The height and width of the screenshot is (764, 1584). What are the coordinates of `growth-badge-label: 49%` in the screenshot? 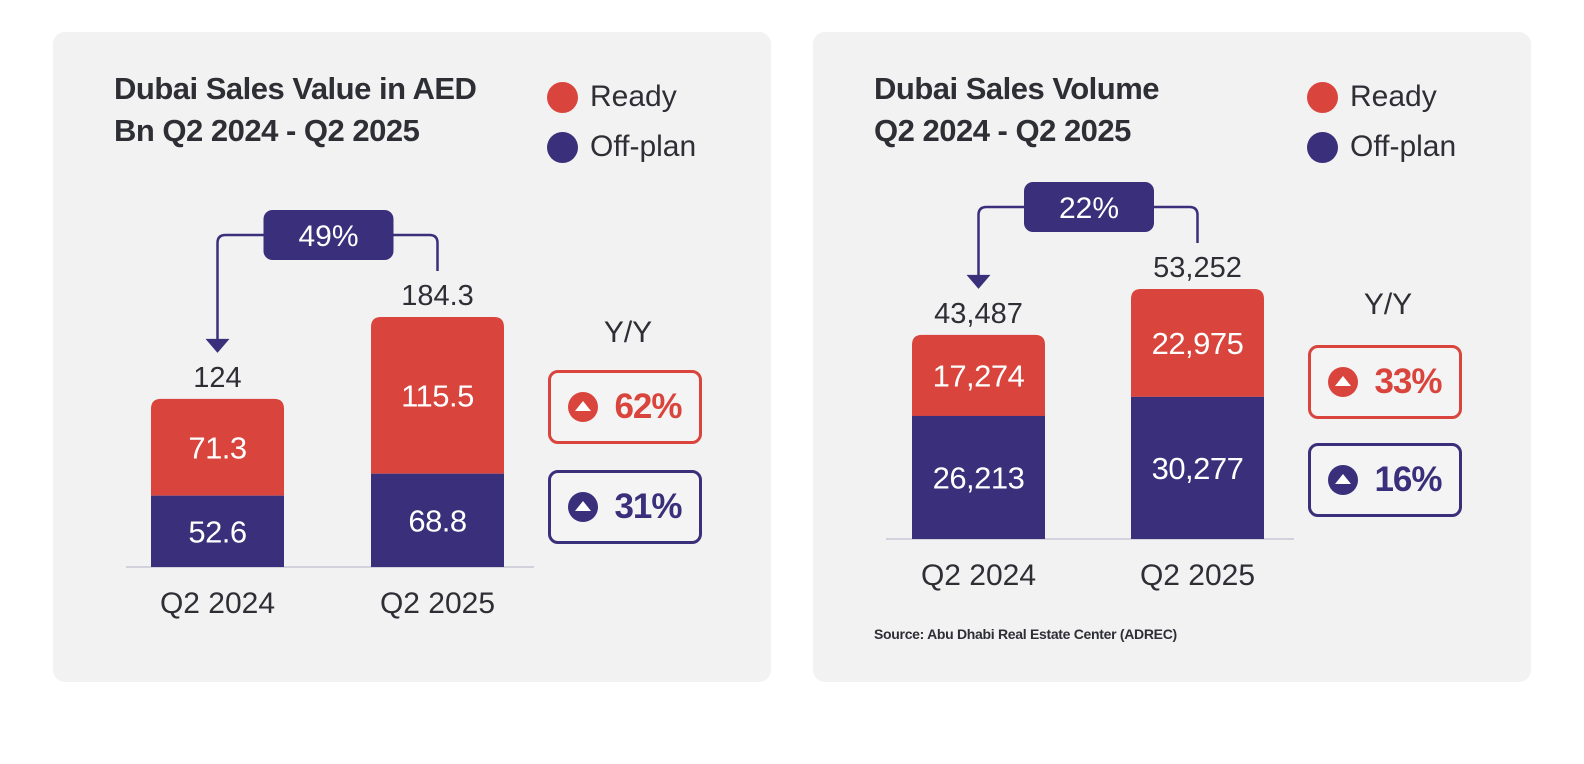 It's located at (328, 236).